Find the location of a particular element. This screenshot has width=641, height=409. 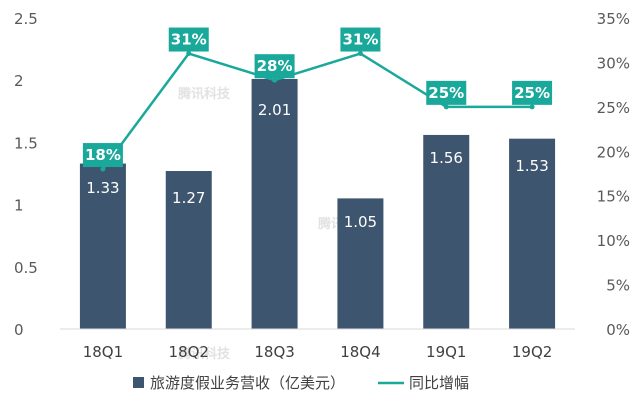

y-right-tick-label: 20% is located at coordinates (613, 152).